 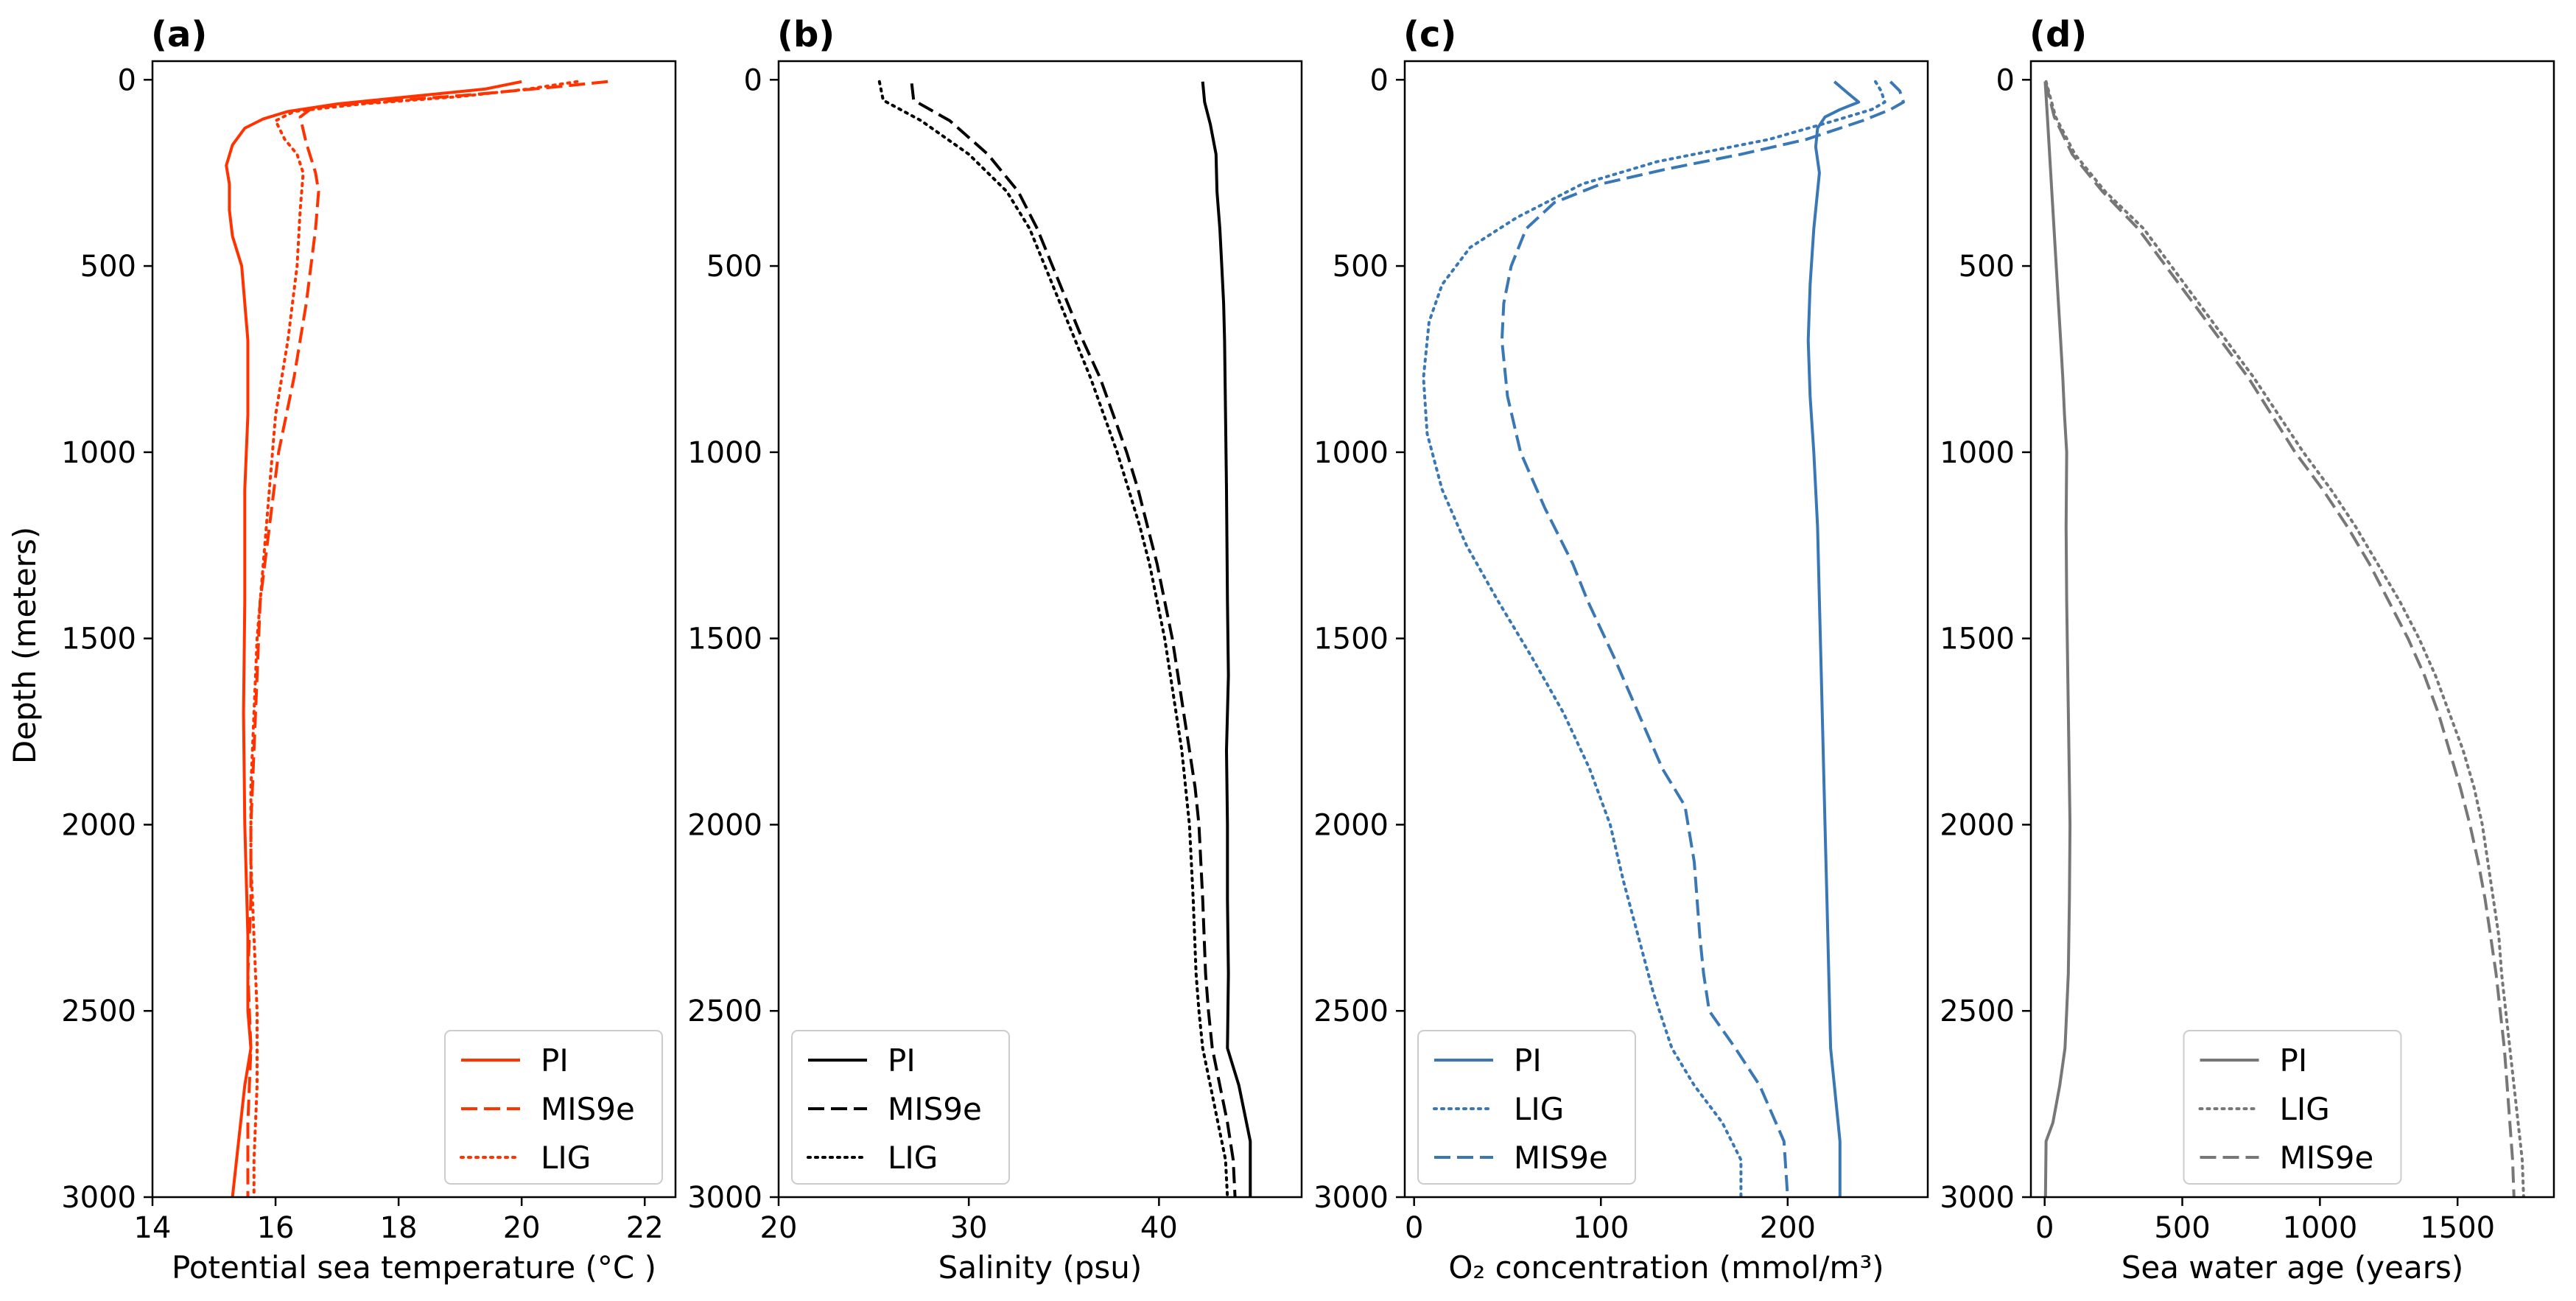 What do you see at coordinates (969, 1228) in the screenshot?
I see `x-tick-label: 30` at bounding box center [969, 1228].